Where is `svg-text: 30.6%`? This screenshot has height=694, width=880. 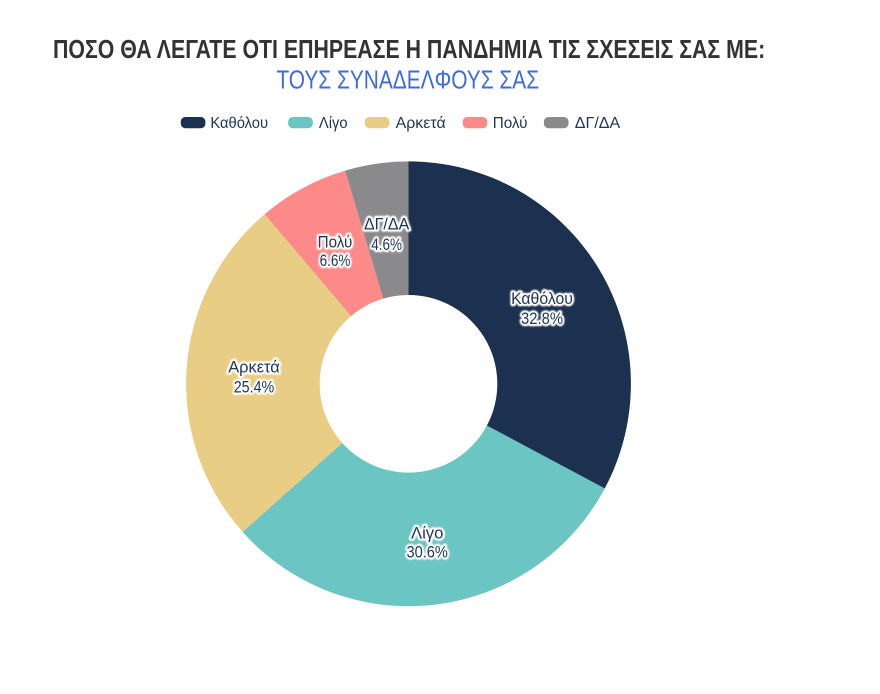 svg-text: 30.6% is located at coordinates (427, 552).